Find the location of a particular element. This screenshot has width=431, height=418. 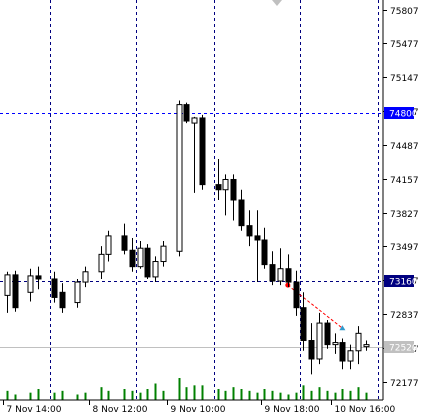

time-tick-label: 8 Nov 12:00 is located at coordinates (120, 410).